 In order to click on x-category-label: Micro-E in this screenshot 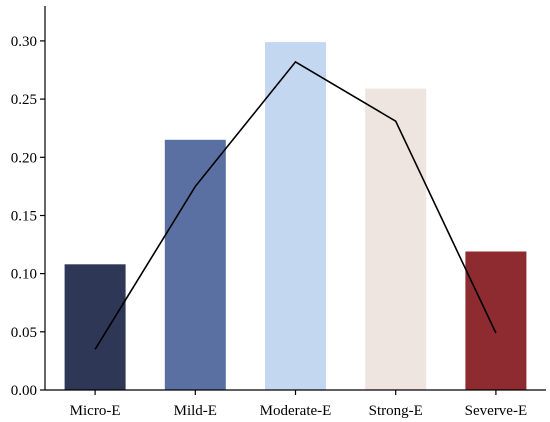, I will do `click(95, 411)`.